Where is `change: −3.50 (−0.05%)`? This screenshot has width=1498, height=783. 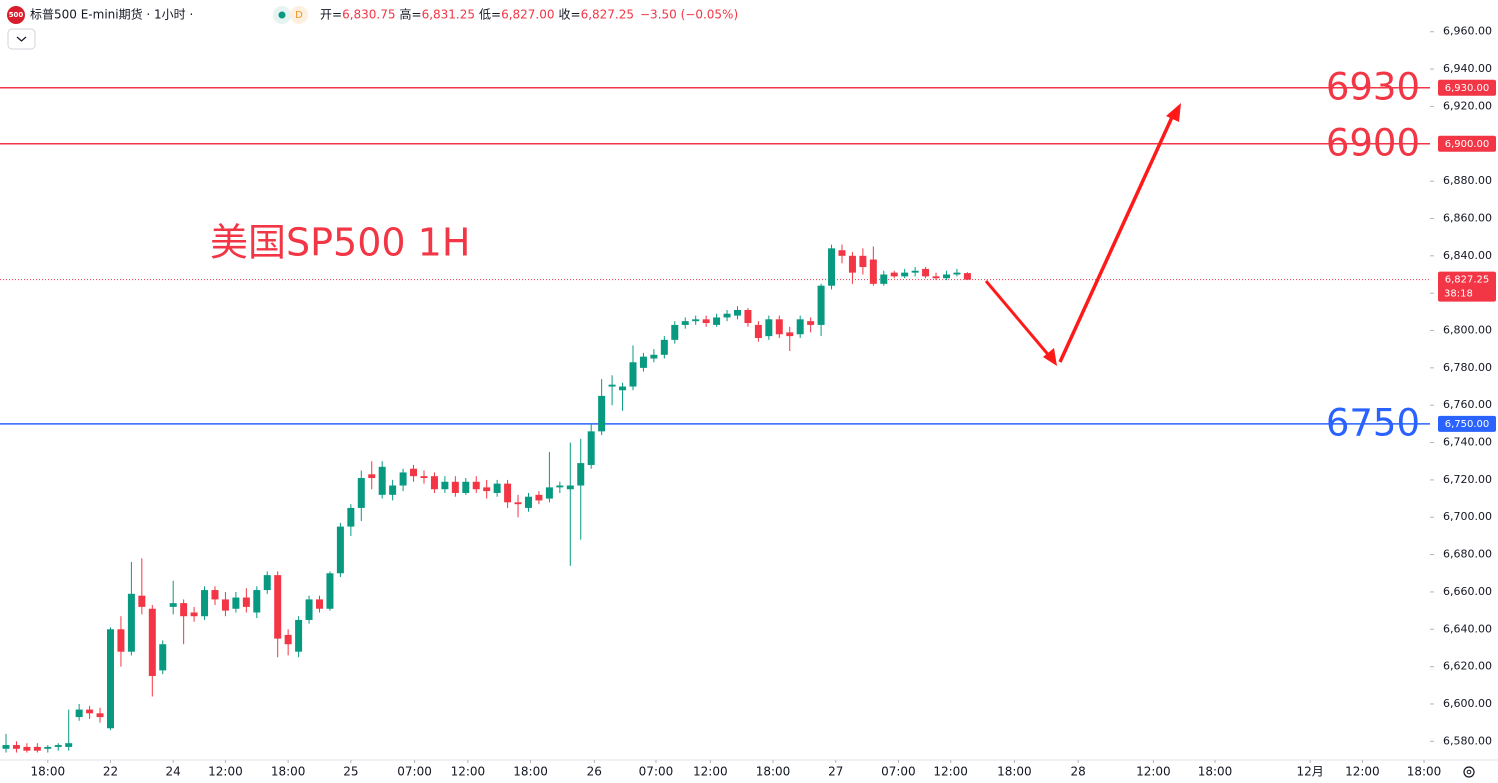 change: −3.50 (−0.05%) is located at coordinates (689, 15).